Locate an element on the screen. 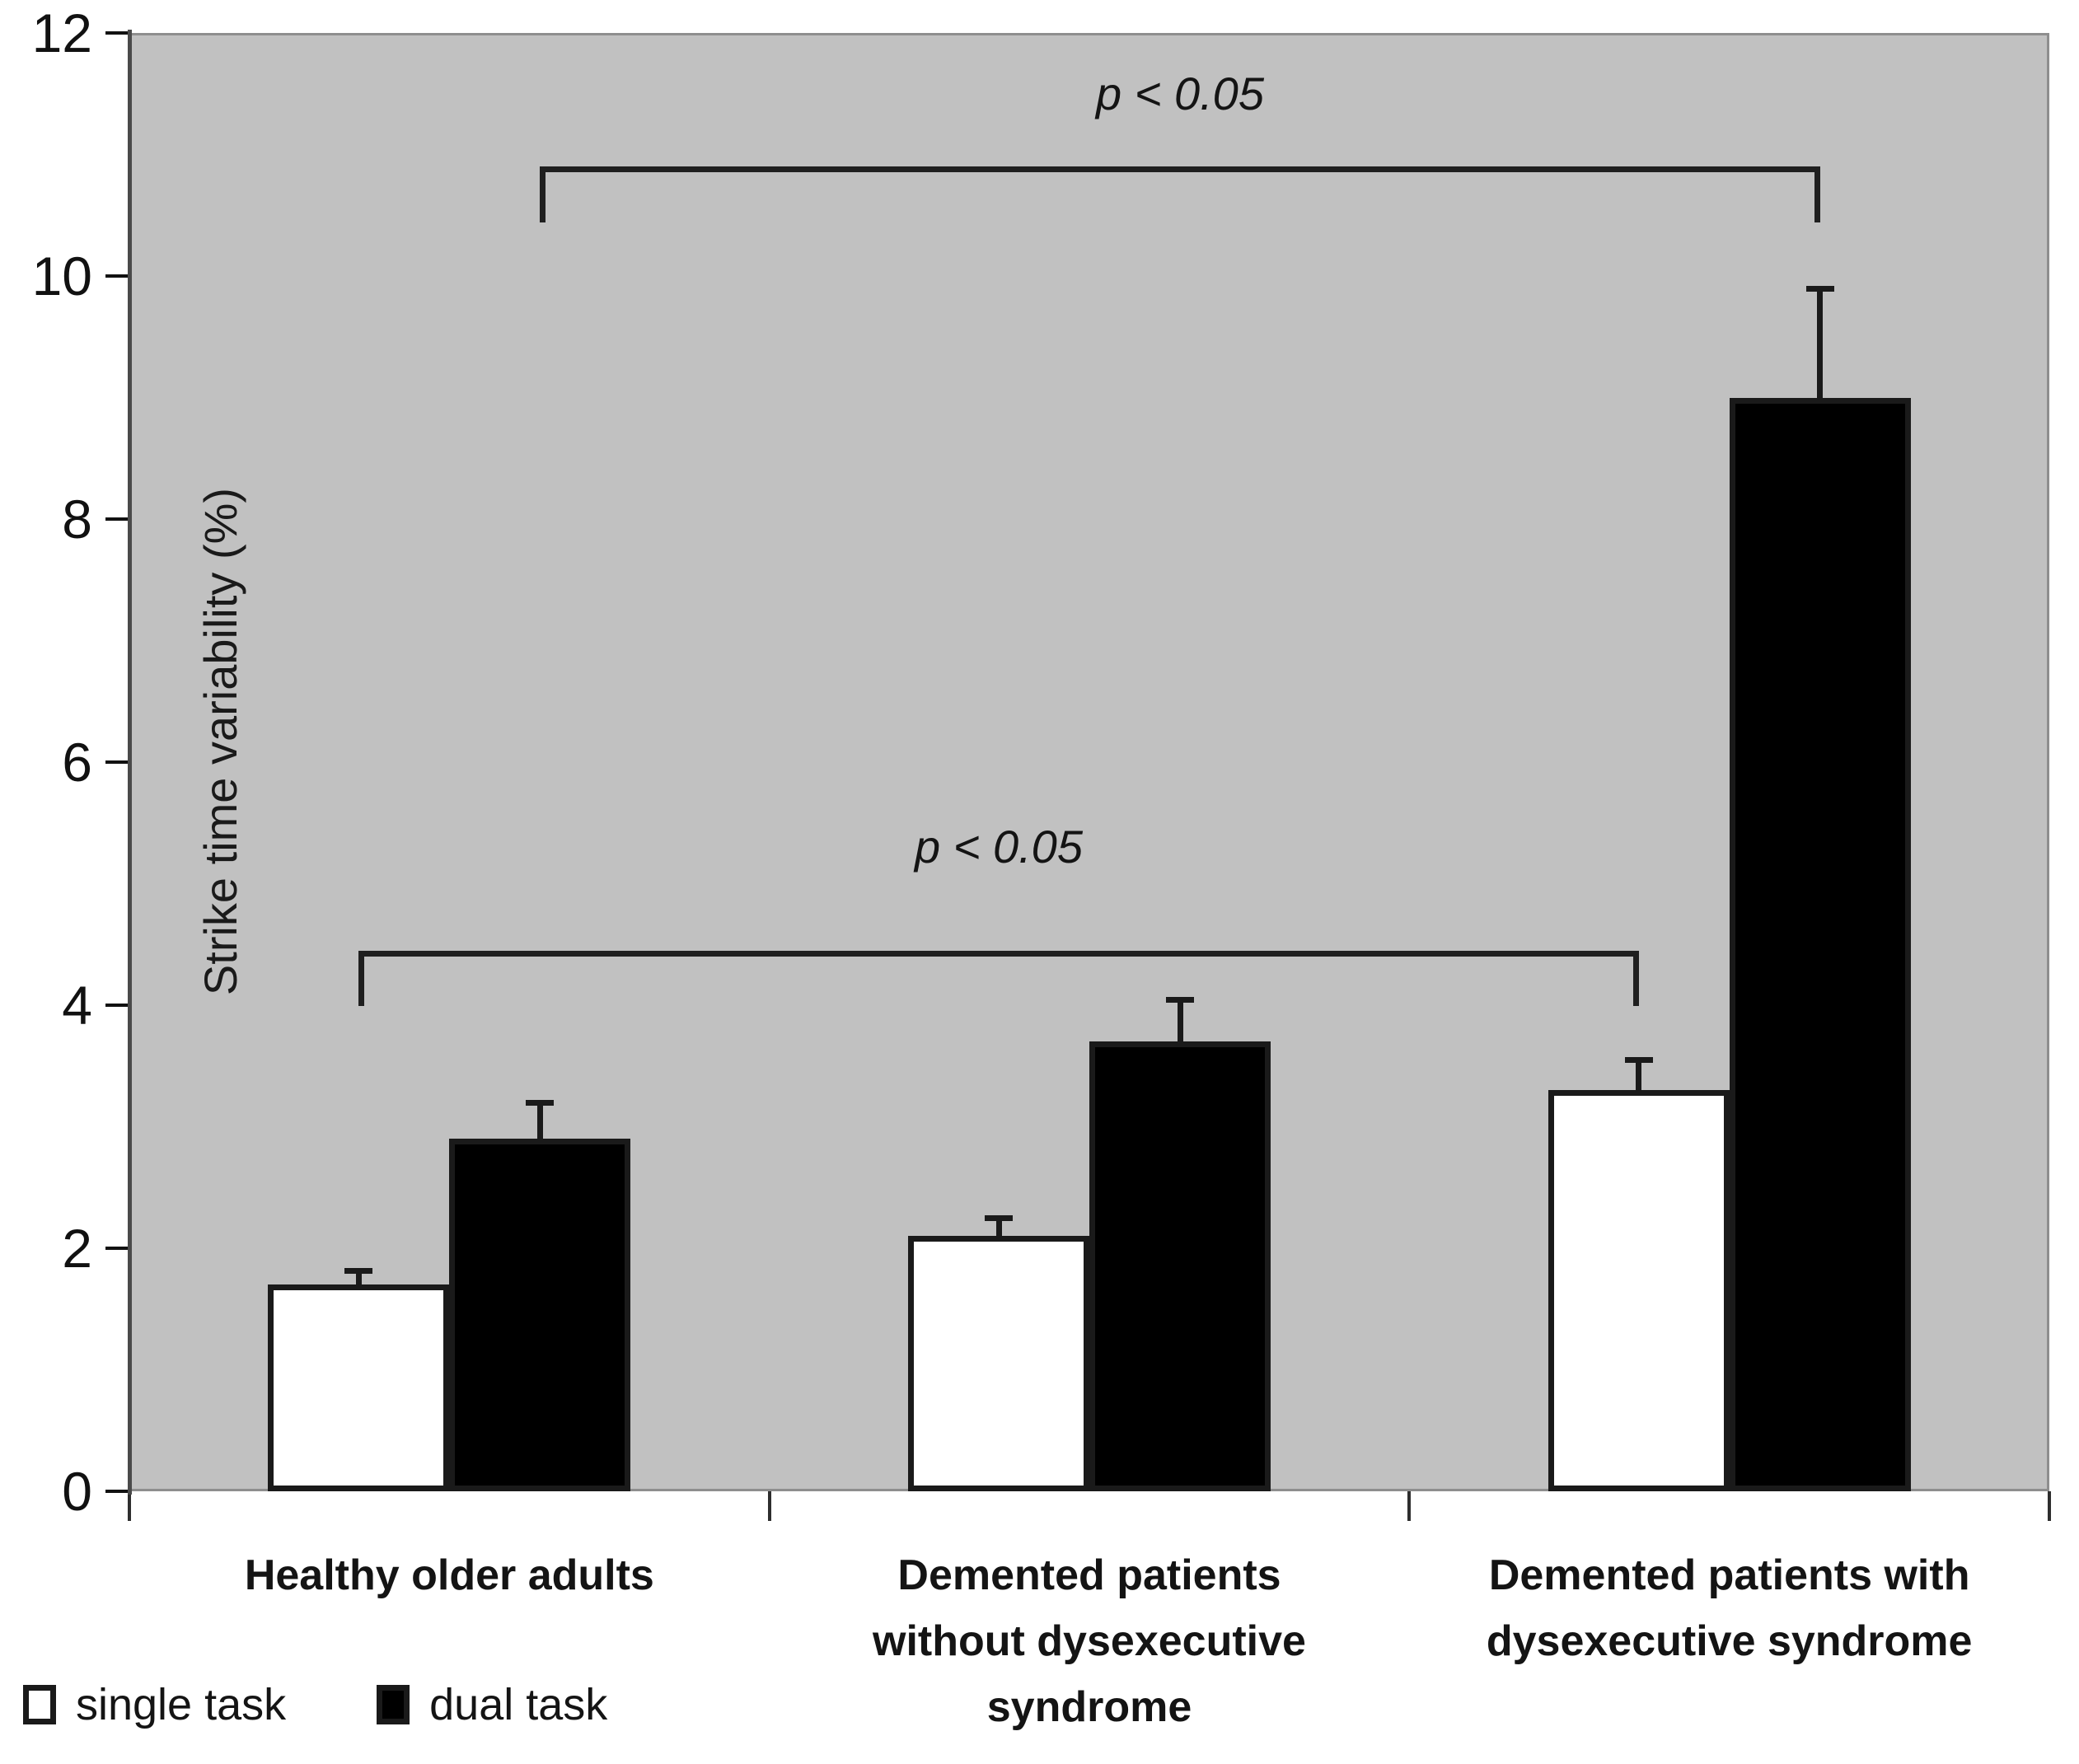  bar-dual-task-cat0 is located at coordinates (540, 1315).